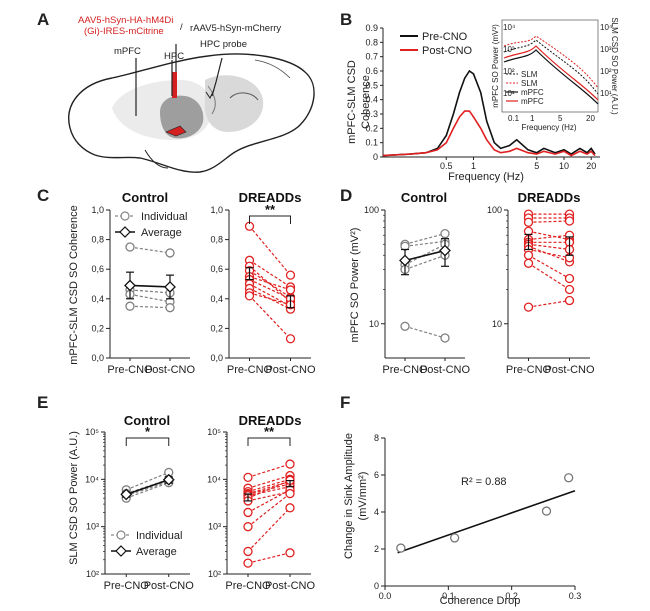  I want to click on panel-a-label: A, so click(43, 19).